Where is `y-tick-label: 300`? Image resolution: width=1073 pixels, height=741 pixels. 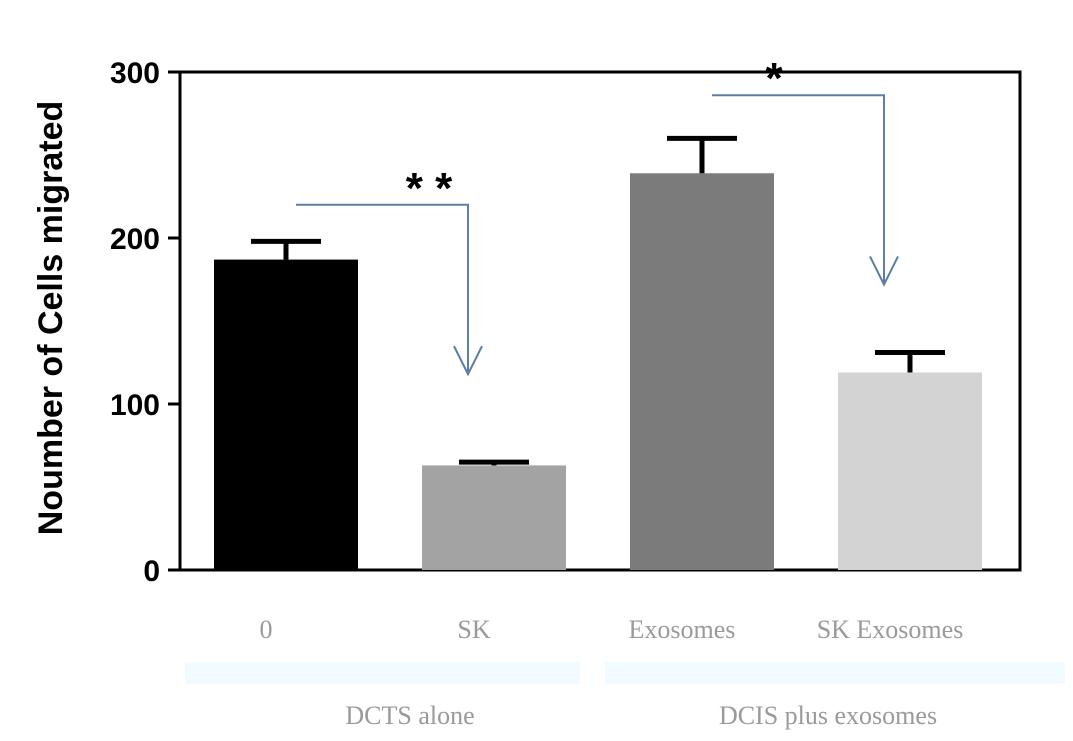
y-tick-label: 300 is located at coordinates (135, 73).